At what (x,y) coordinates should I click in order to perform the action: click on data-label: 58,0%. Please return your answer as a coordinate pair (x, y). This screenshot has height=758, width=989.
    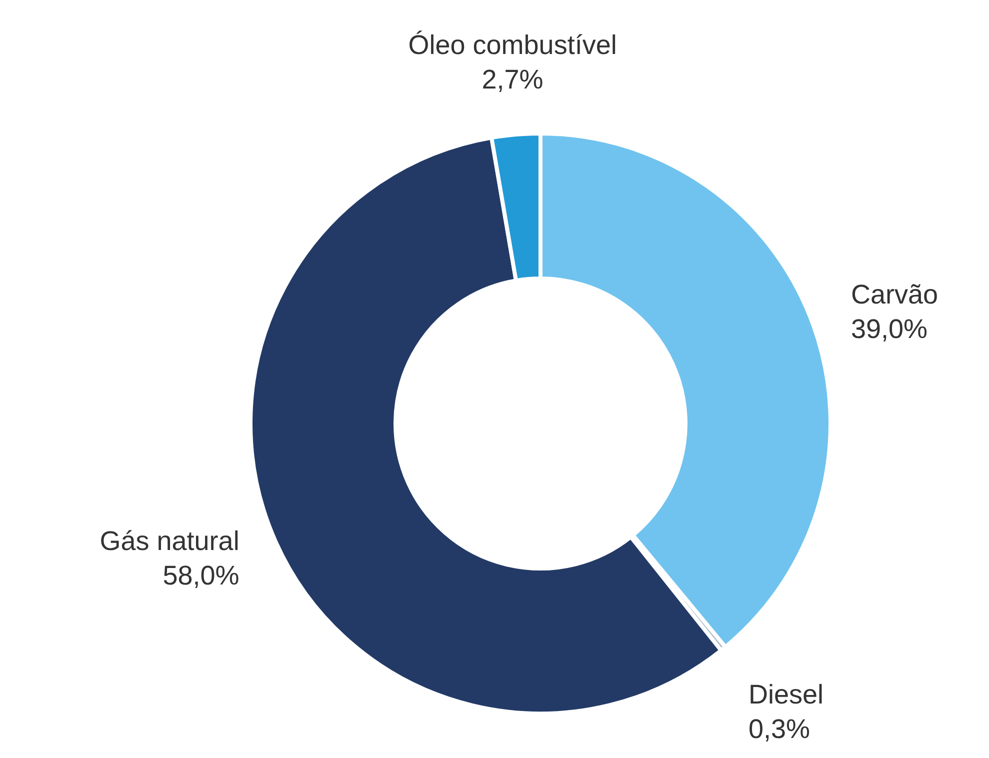
    Looking at the image, I should click on (201, 575).